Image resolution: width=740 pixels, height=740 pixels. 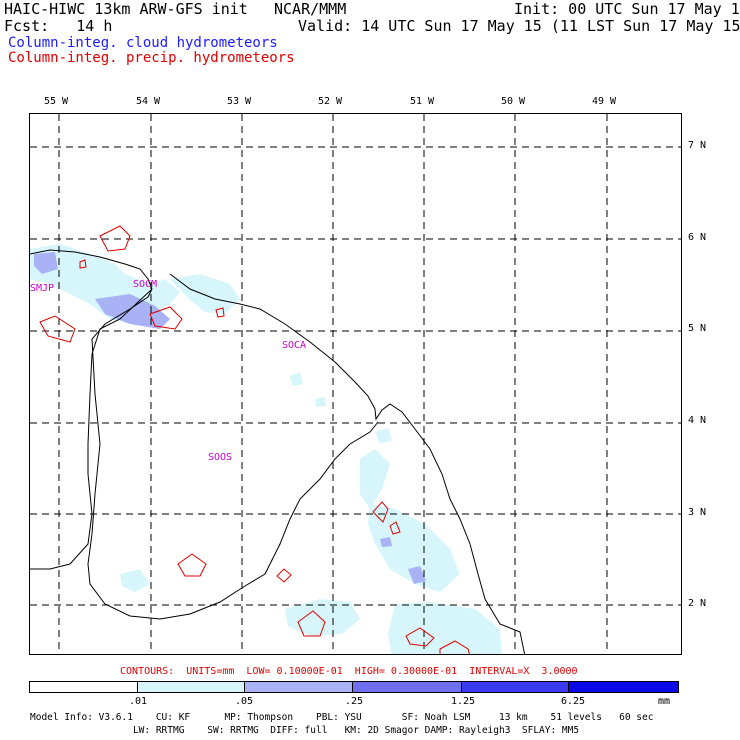 What do you see at coordinates (627, 9) in the screenshot?
I see `init-time: Init: 00 UTC Sun 17 May 15` at bounding box center [627, 9].